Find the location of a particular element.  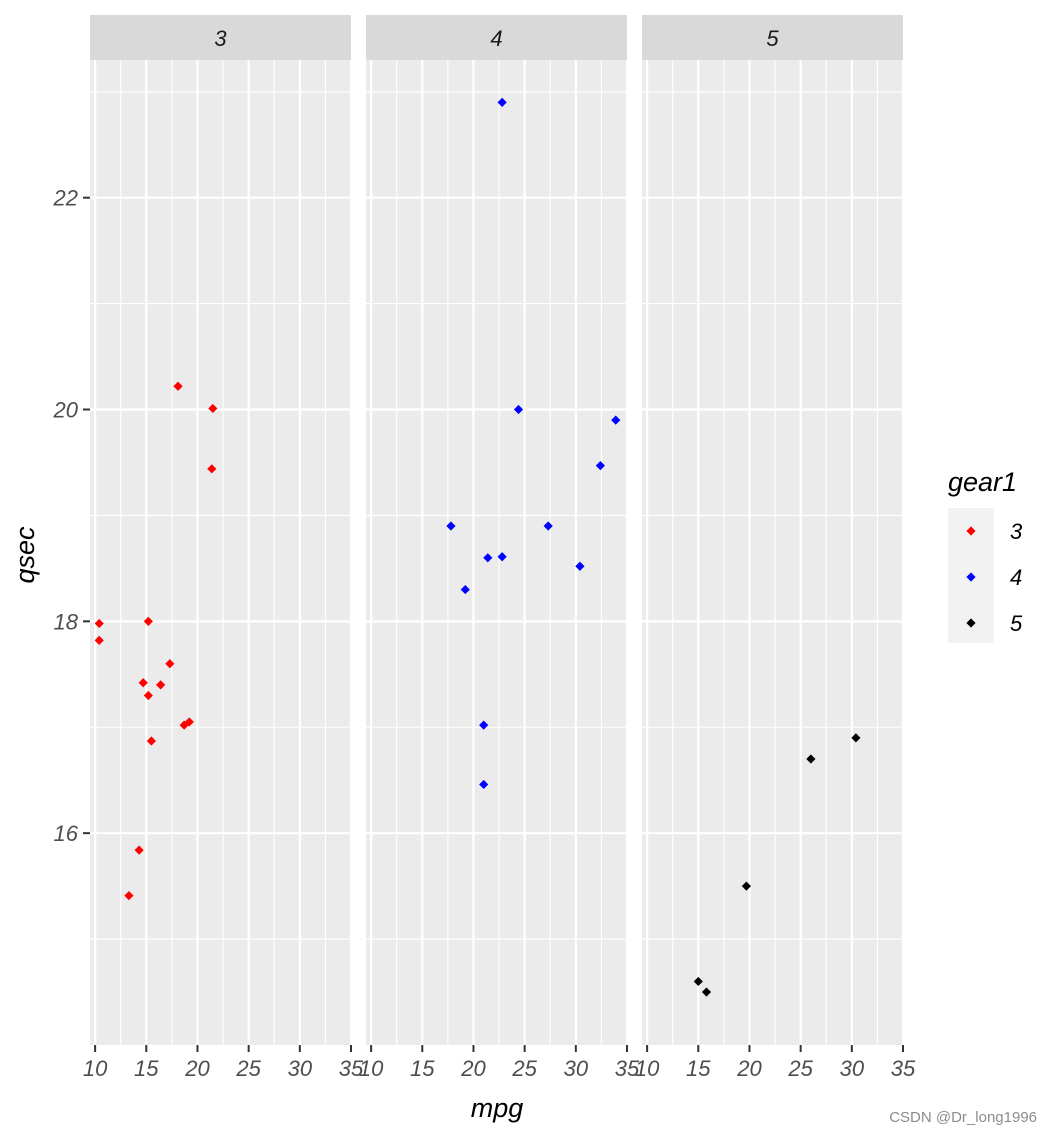

facet-strip-label-5: 5 is located at coordinates (772, 38).